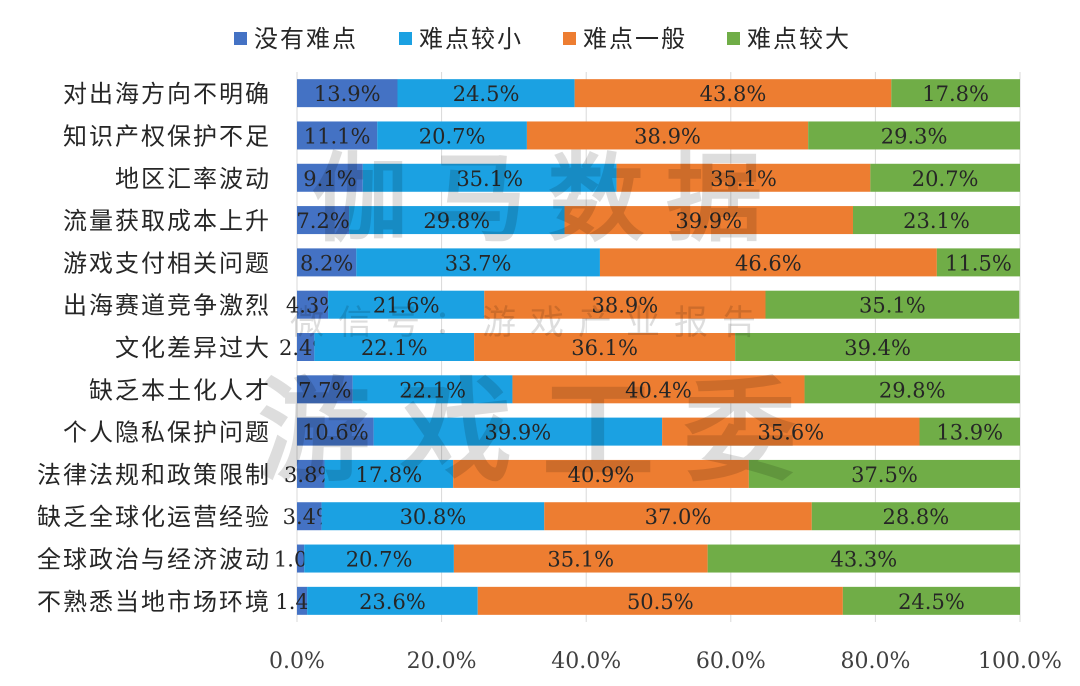 The image size is (1080, 686). I want to click on bar-row: 11.1% 20.7% 38.9% 29.3%, so click(658, 135).